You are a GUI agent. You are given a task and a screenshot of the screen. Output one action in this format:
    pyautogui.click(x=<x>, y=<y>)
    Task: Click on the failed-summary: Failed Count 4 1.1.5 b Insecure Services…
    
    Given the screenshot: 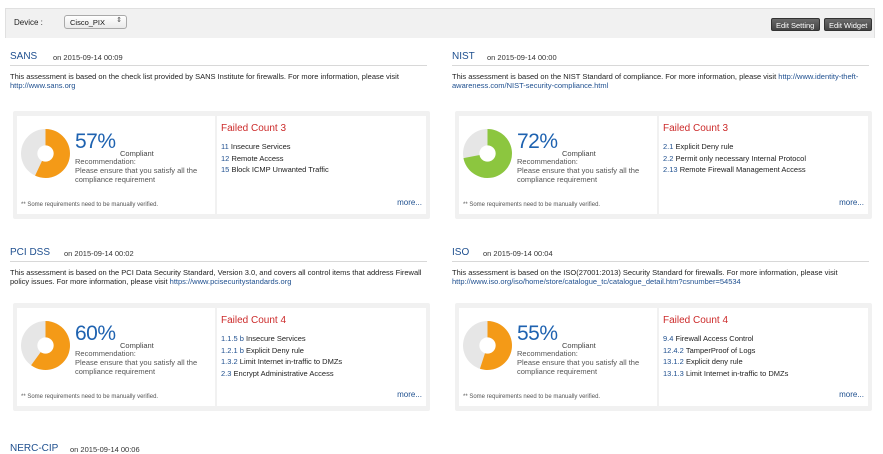 What is the action you would take?
    pyautogui.click(x=321, y=357)
    